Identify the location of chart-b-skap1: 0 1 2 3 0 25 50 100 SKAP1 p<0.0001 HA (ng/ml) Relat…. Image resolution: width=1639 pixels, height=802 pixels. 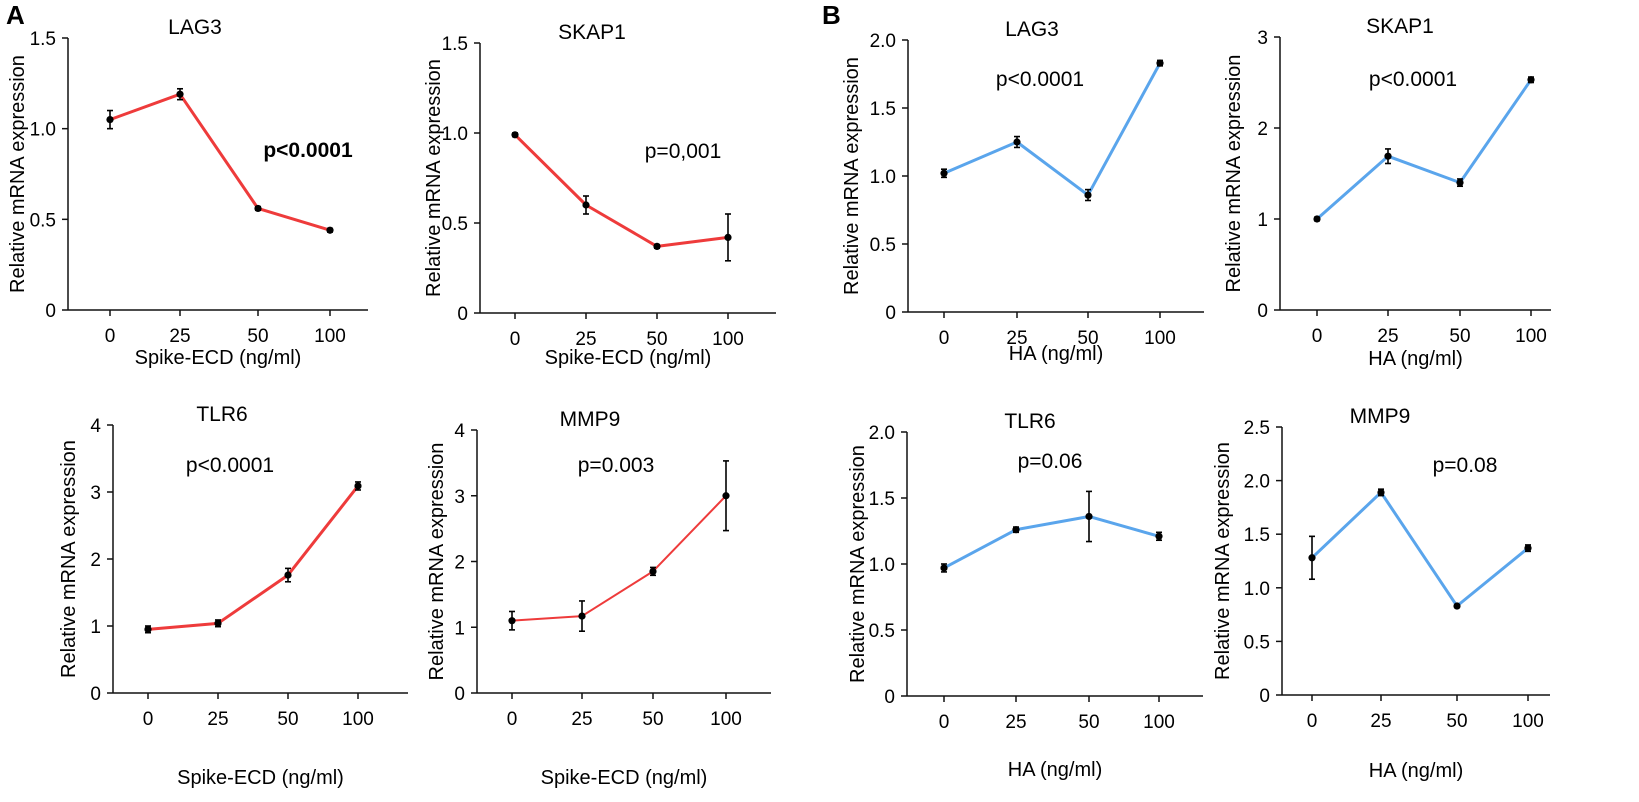
(1387, 192).